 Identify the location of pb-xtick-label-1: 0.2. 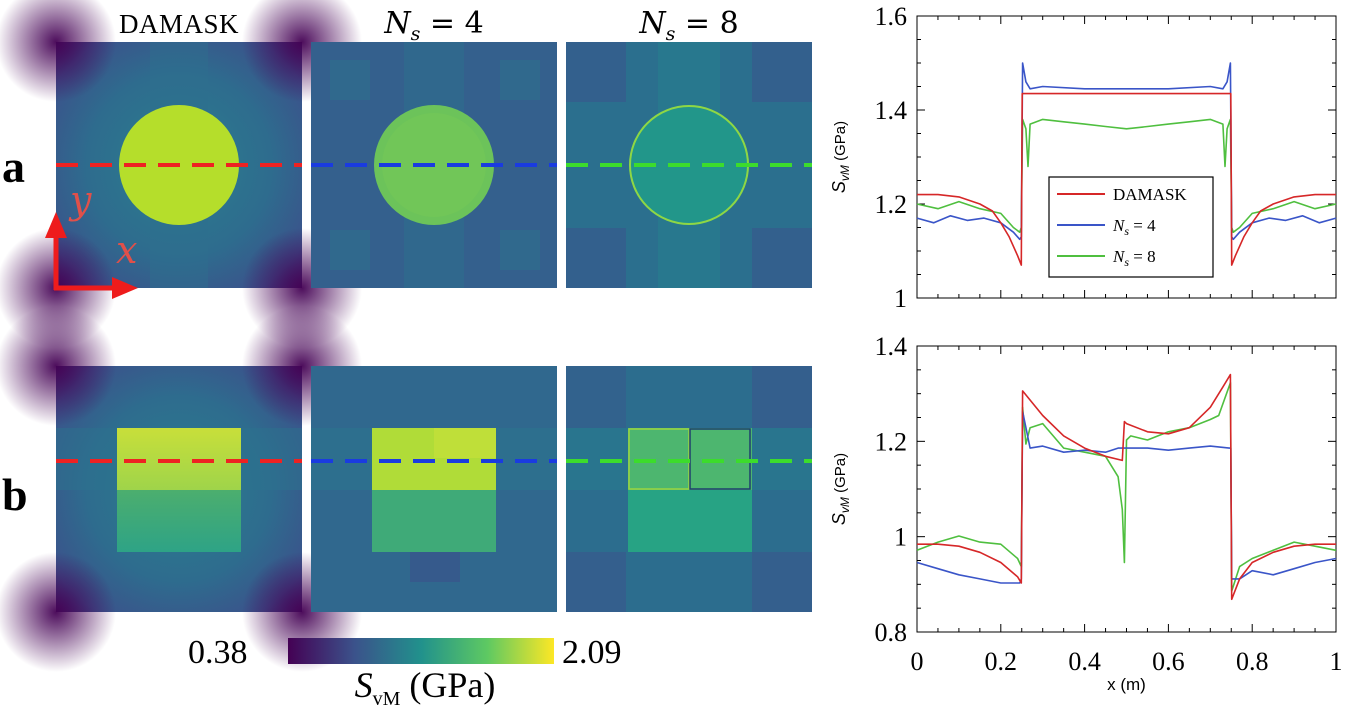
(1001, 661).